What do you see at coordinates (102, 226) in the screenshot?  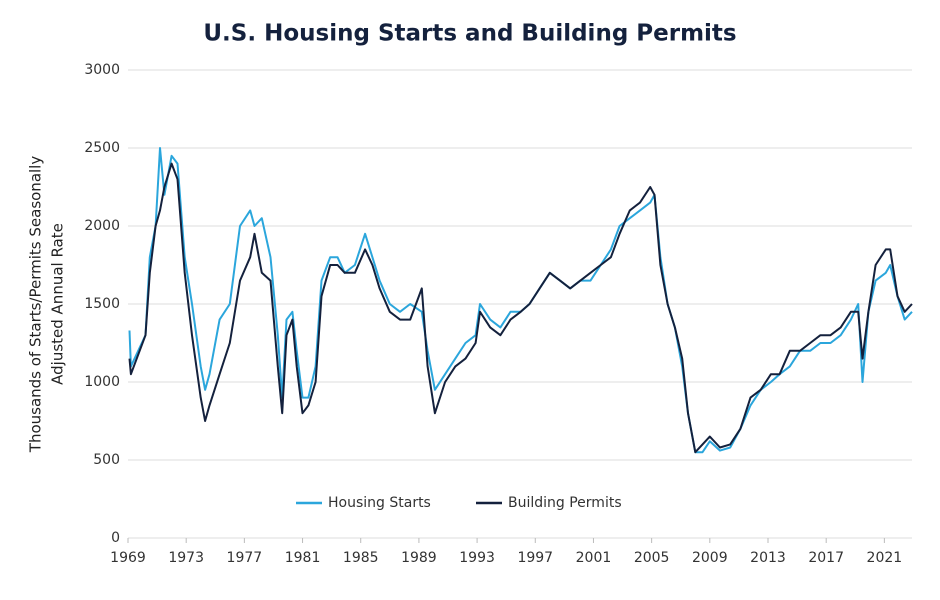 I see `y-tick-label: 2000` at bounding box center [102, 226].